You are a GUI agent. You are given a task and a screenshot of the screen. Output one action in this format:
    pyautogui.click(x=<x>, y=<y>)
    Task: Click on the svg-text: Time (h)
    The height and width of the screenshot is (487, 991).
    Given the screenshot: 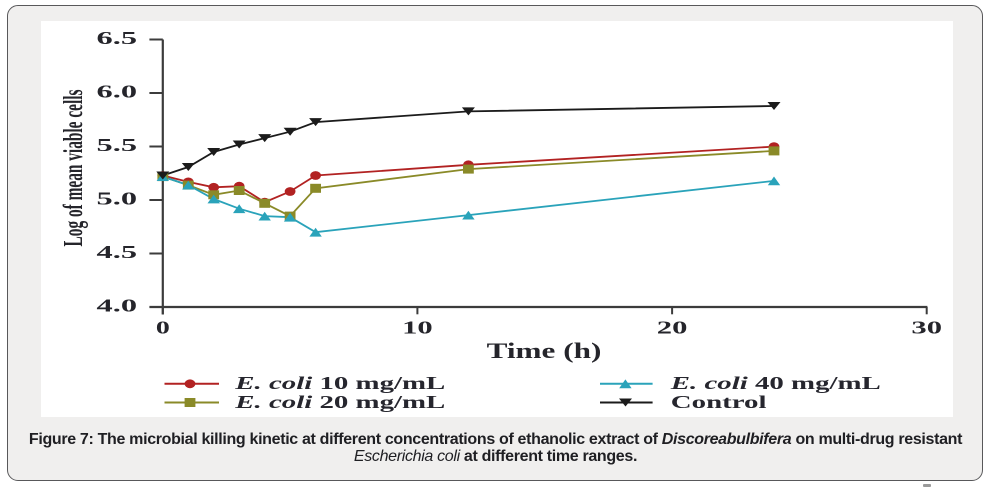 What is the action you would take?
    pyautogui.click(x=544, y=350)
    